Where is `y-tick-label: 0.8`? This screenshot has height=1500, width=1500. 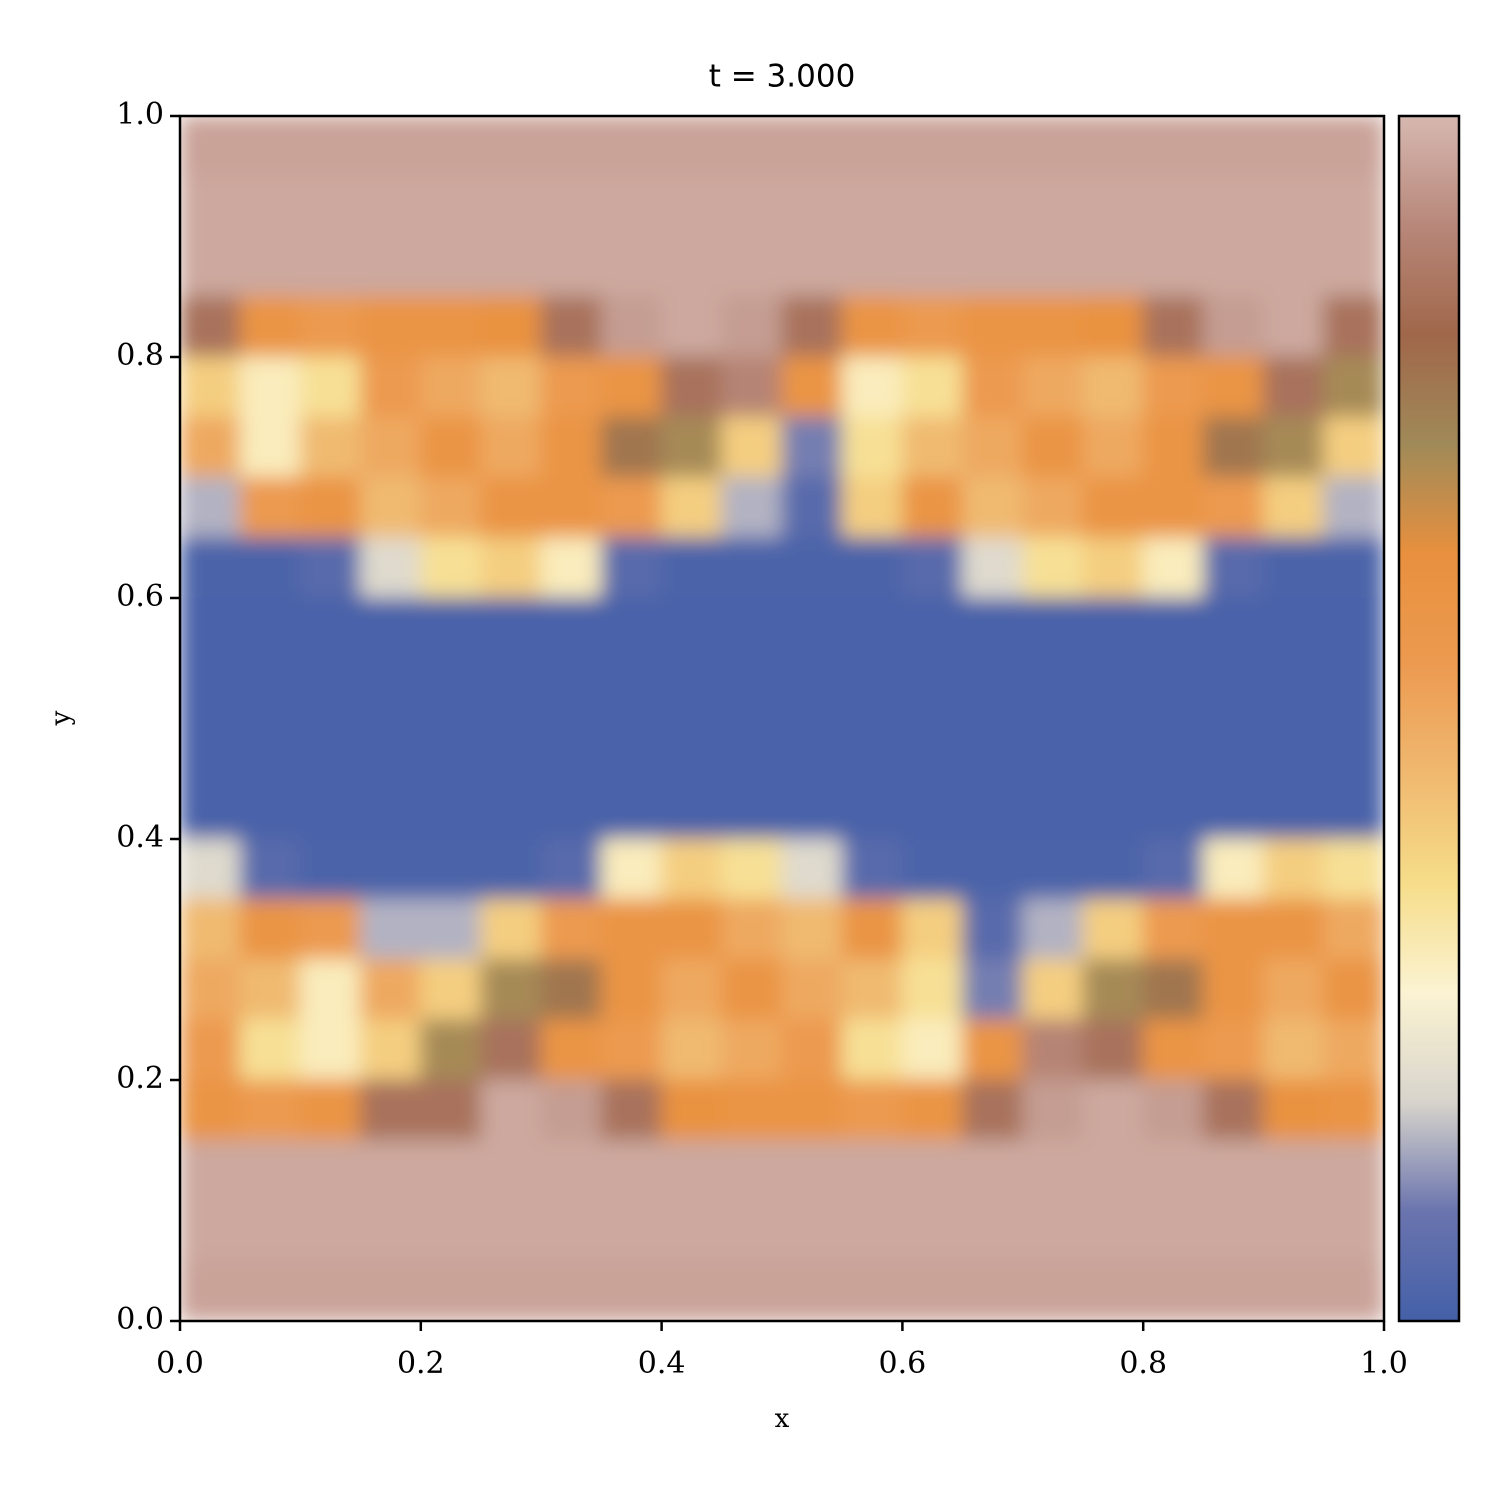 y-tick-label: 0.8 is located at coordinates (140, 355).